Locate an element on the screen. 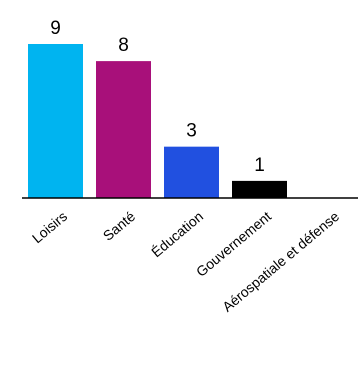 The width and height of the screenshot is (360, 383). value-label-gouvernement: 1 is located at coordinates (259, 165).